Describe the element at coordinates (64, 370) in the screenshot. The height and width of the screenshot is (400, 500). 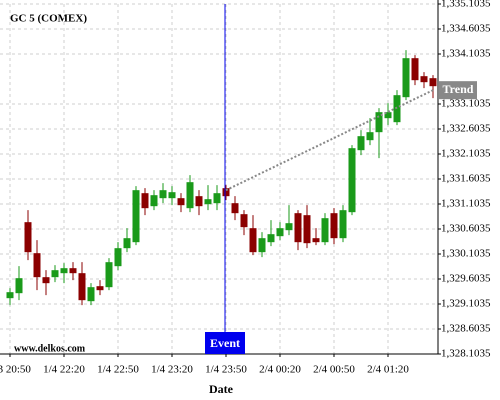
I see `x-tick-label: 1/4 22:20` at that location.